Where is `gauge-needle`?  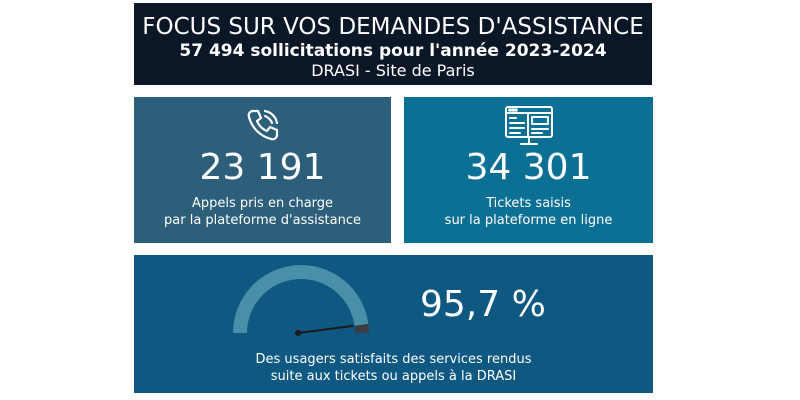 gauge-needle is located at coordinates (325, 329).